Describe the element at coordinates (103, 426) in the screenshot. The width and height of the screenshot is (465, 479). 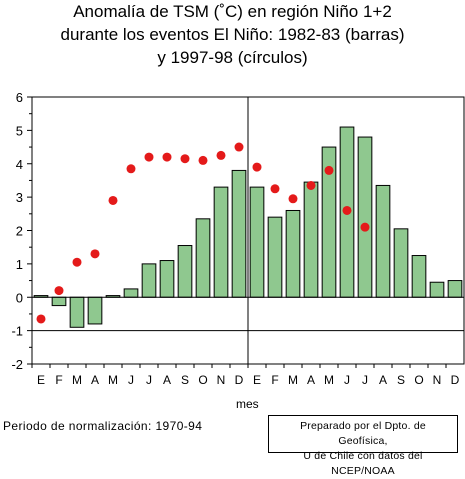
I see `normalization-note: Periodo de normalización: 1970-94` at that location.